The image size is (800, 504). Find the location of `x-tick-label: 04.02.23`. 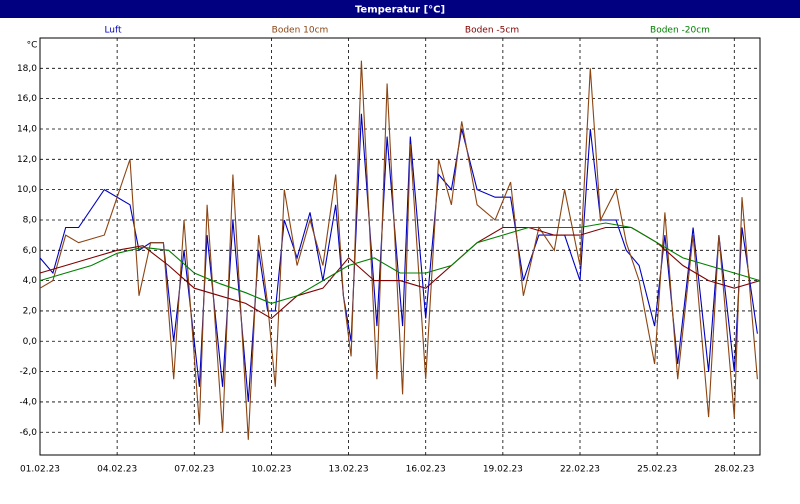

x-tick-label: 04.02.23 is located at coordinates (117, 470).